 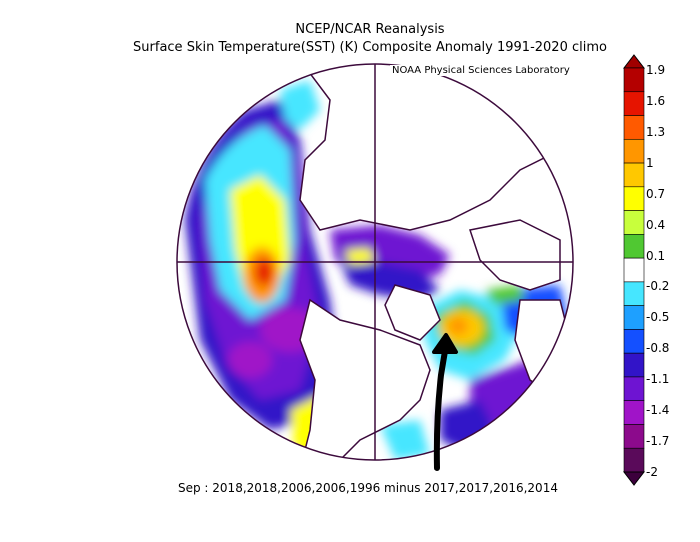 What do you see at coordinates (658, 410) in the screenshot?
I see `colorbar-tick-label: -1.4` at bounding box center [658, 410].